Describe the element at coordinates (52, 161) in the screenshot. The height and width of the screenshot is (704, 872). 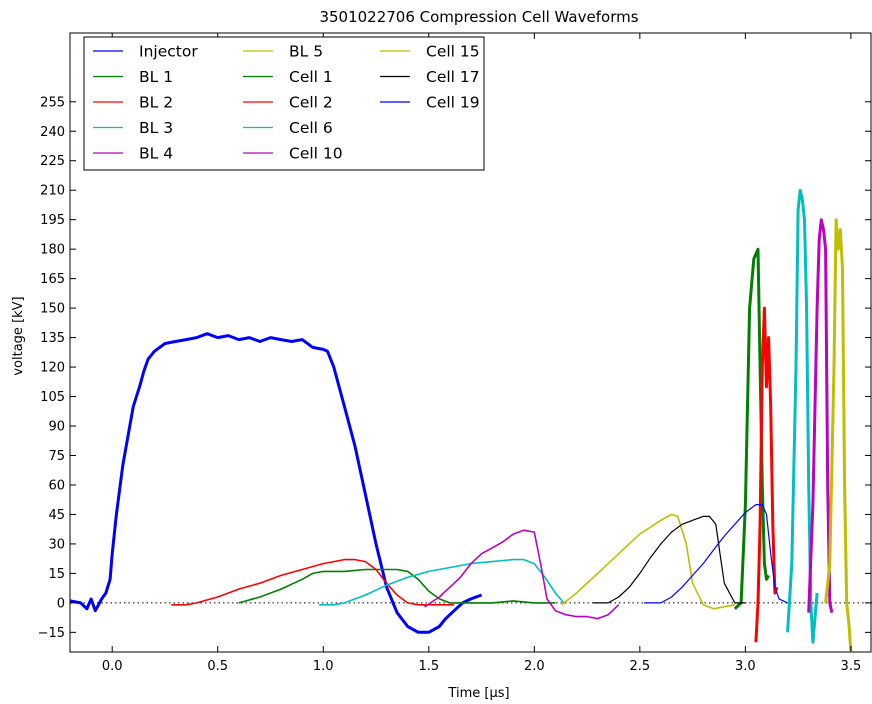
I see `y-tick-label: 225` at that location.